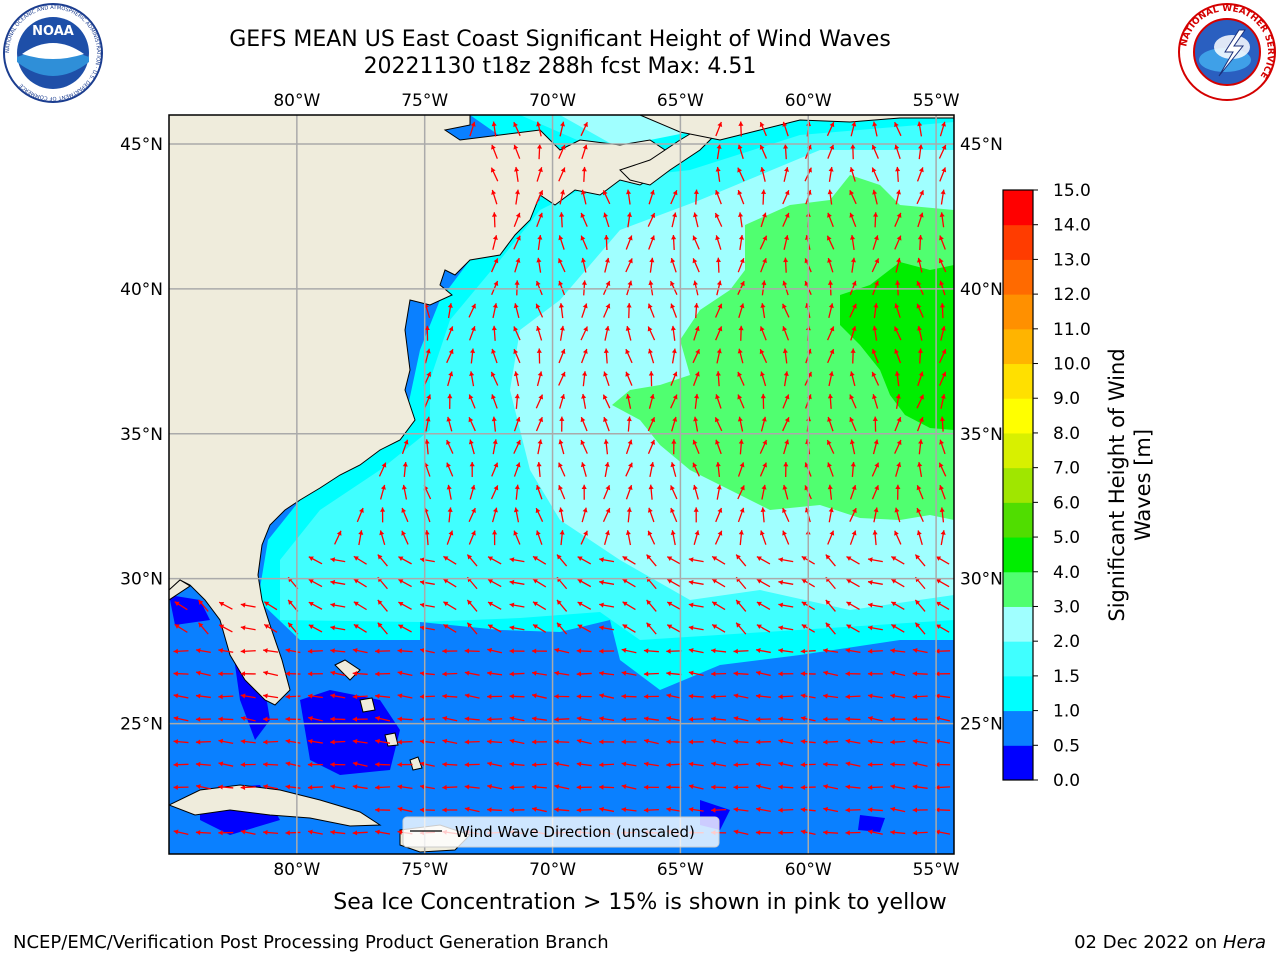  What do you see at coordinates (561, 832) in the screenshot?
I see `map-legend: Wind Wave Direction (unscaled)` at bounding box center [561, 832].